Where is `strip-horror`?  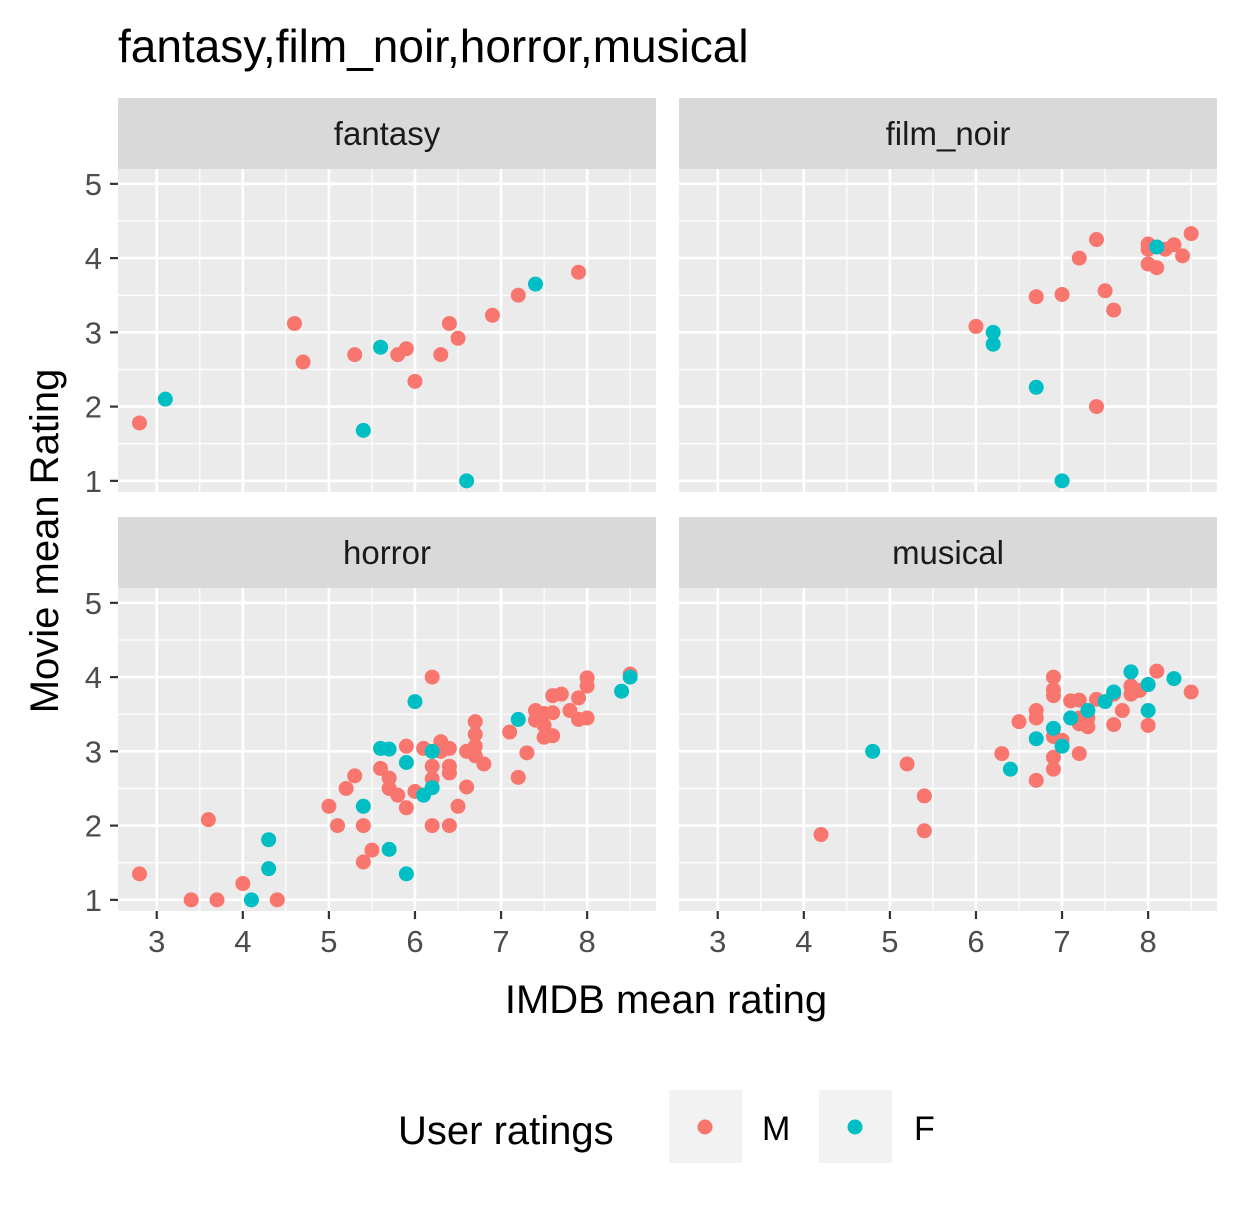 strip-horror is located at coordinates (387, 552).